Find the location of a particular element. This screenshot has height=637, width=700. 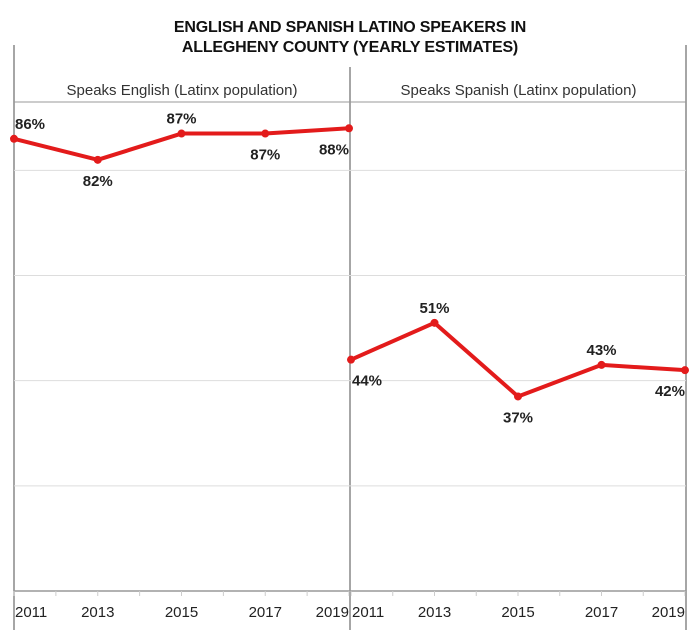

chart-title-line-2: ALLEGHENY COUNTY (YEARLY ESTIMATES) is located at coordinates (350, 47).